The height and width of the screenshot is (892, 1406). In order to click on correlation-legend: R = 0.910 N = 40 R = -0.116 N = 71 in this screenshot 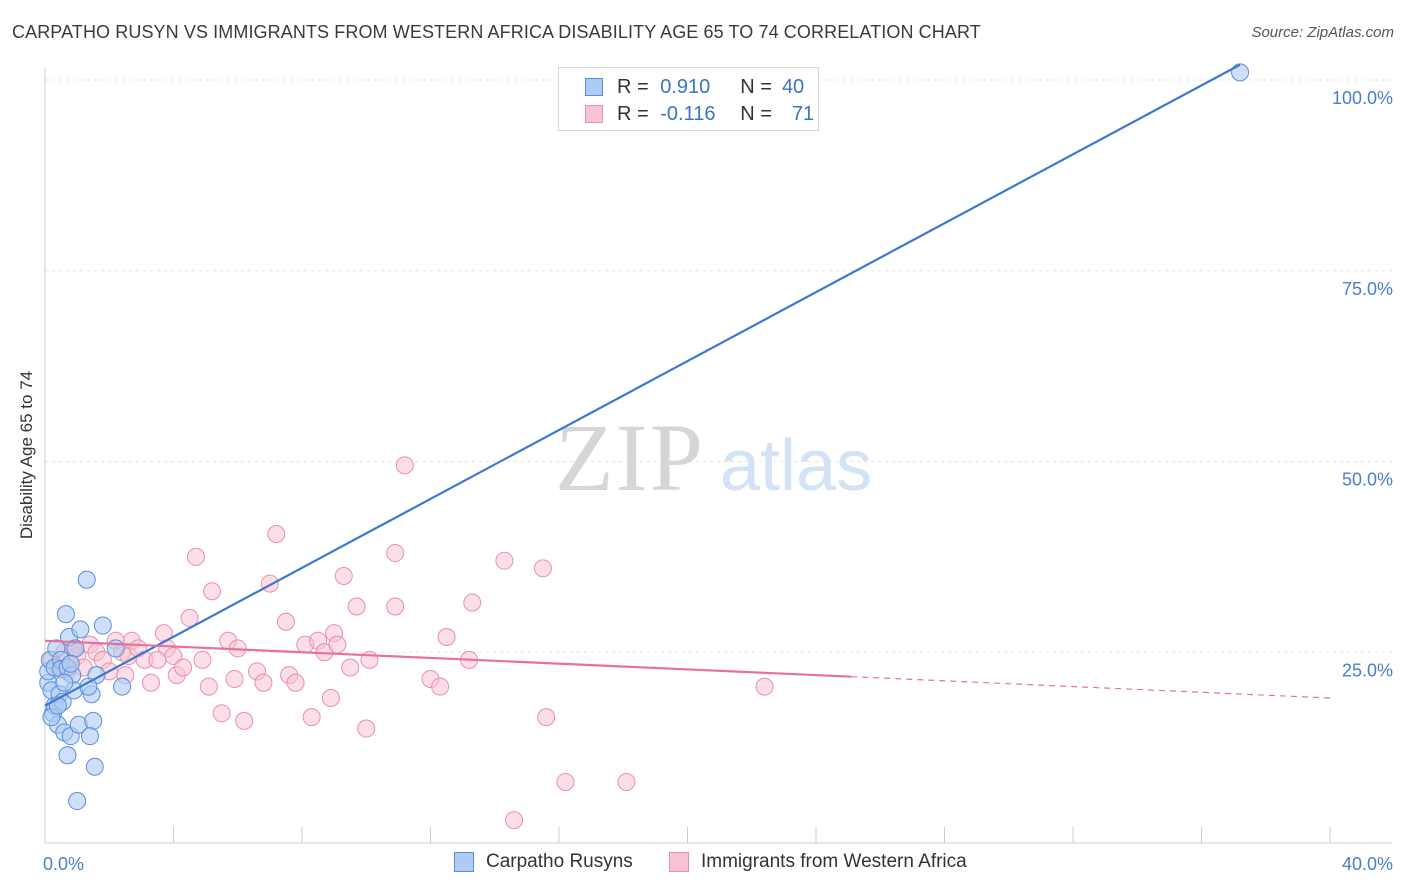, I will do `click(688, 99)`.